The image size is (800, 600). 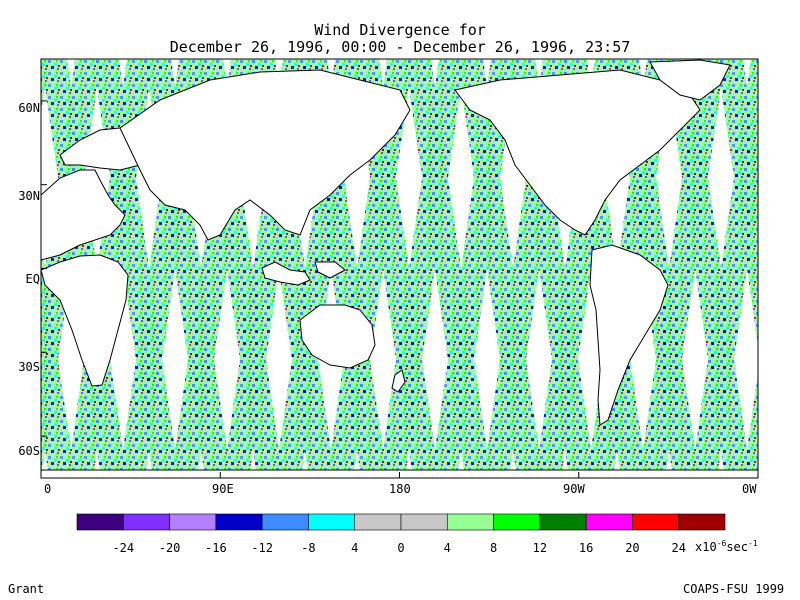 What do you see at coordinates (32, 279) in the screenshot?
I see `lat-label-eq: EQ` at bounding box center [32, 279].